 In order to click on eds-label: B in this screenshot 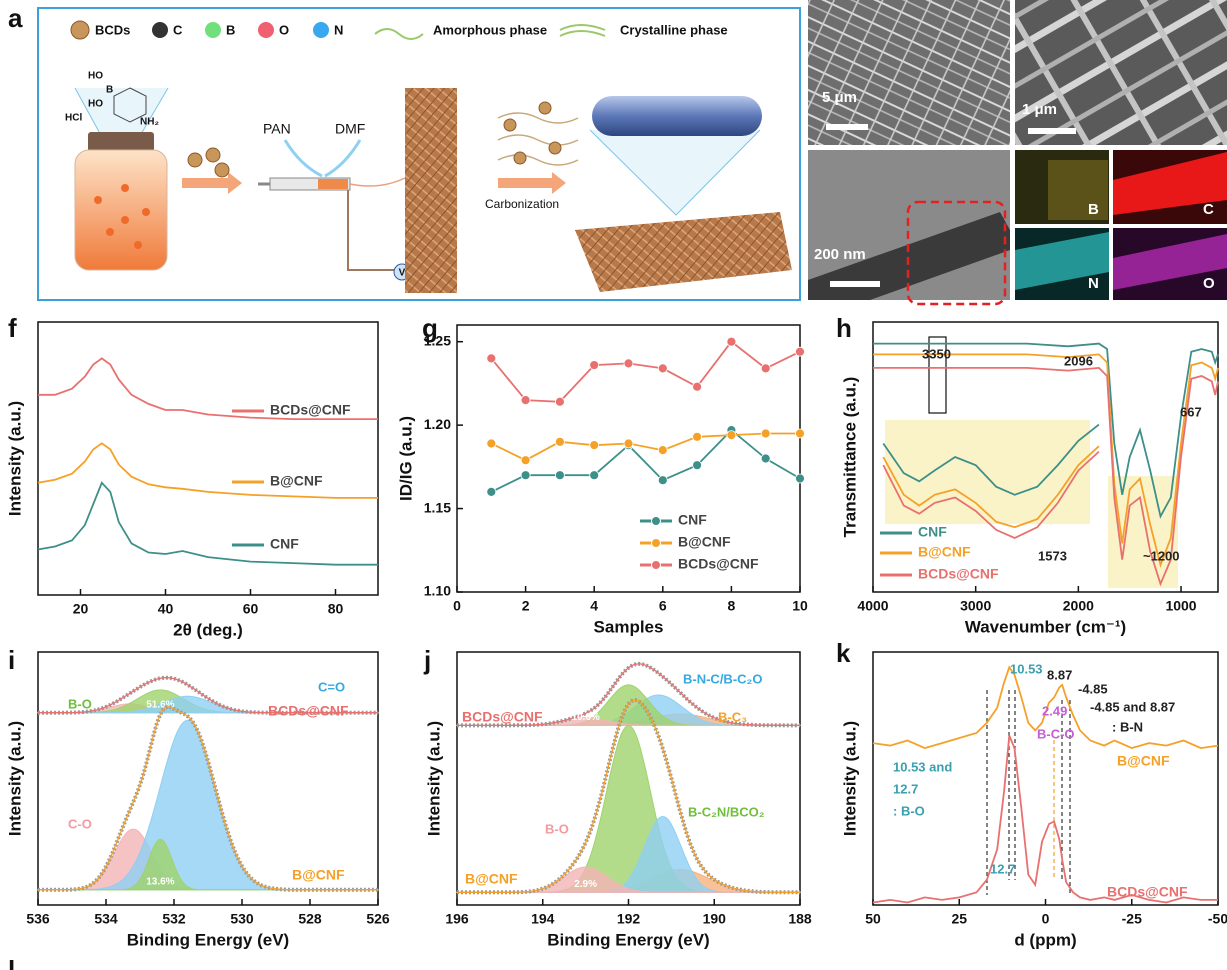, I will do `click(1093, 209)`.